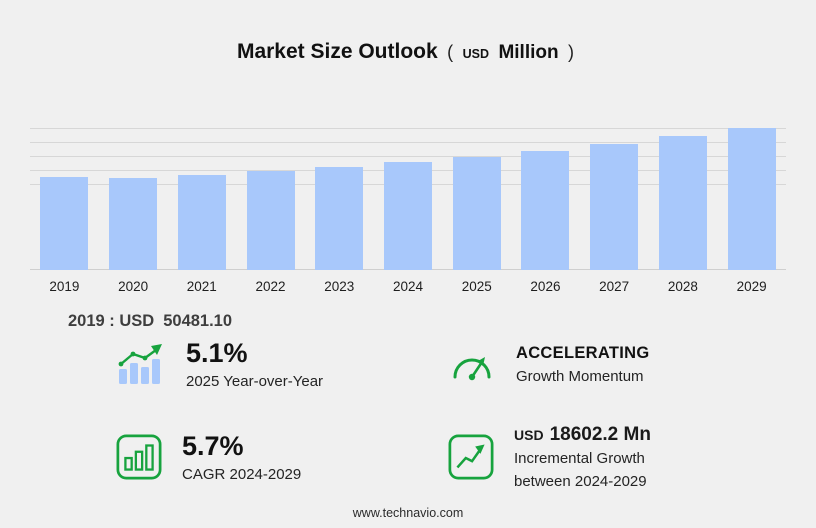 The image size is (816, 528). I want to click on x-tick-label: 2023, so click(339, 286).